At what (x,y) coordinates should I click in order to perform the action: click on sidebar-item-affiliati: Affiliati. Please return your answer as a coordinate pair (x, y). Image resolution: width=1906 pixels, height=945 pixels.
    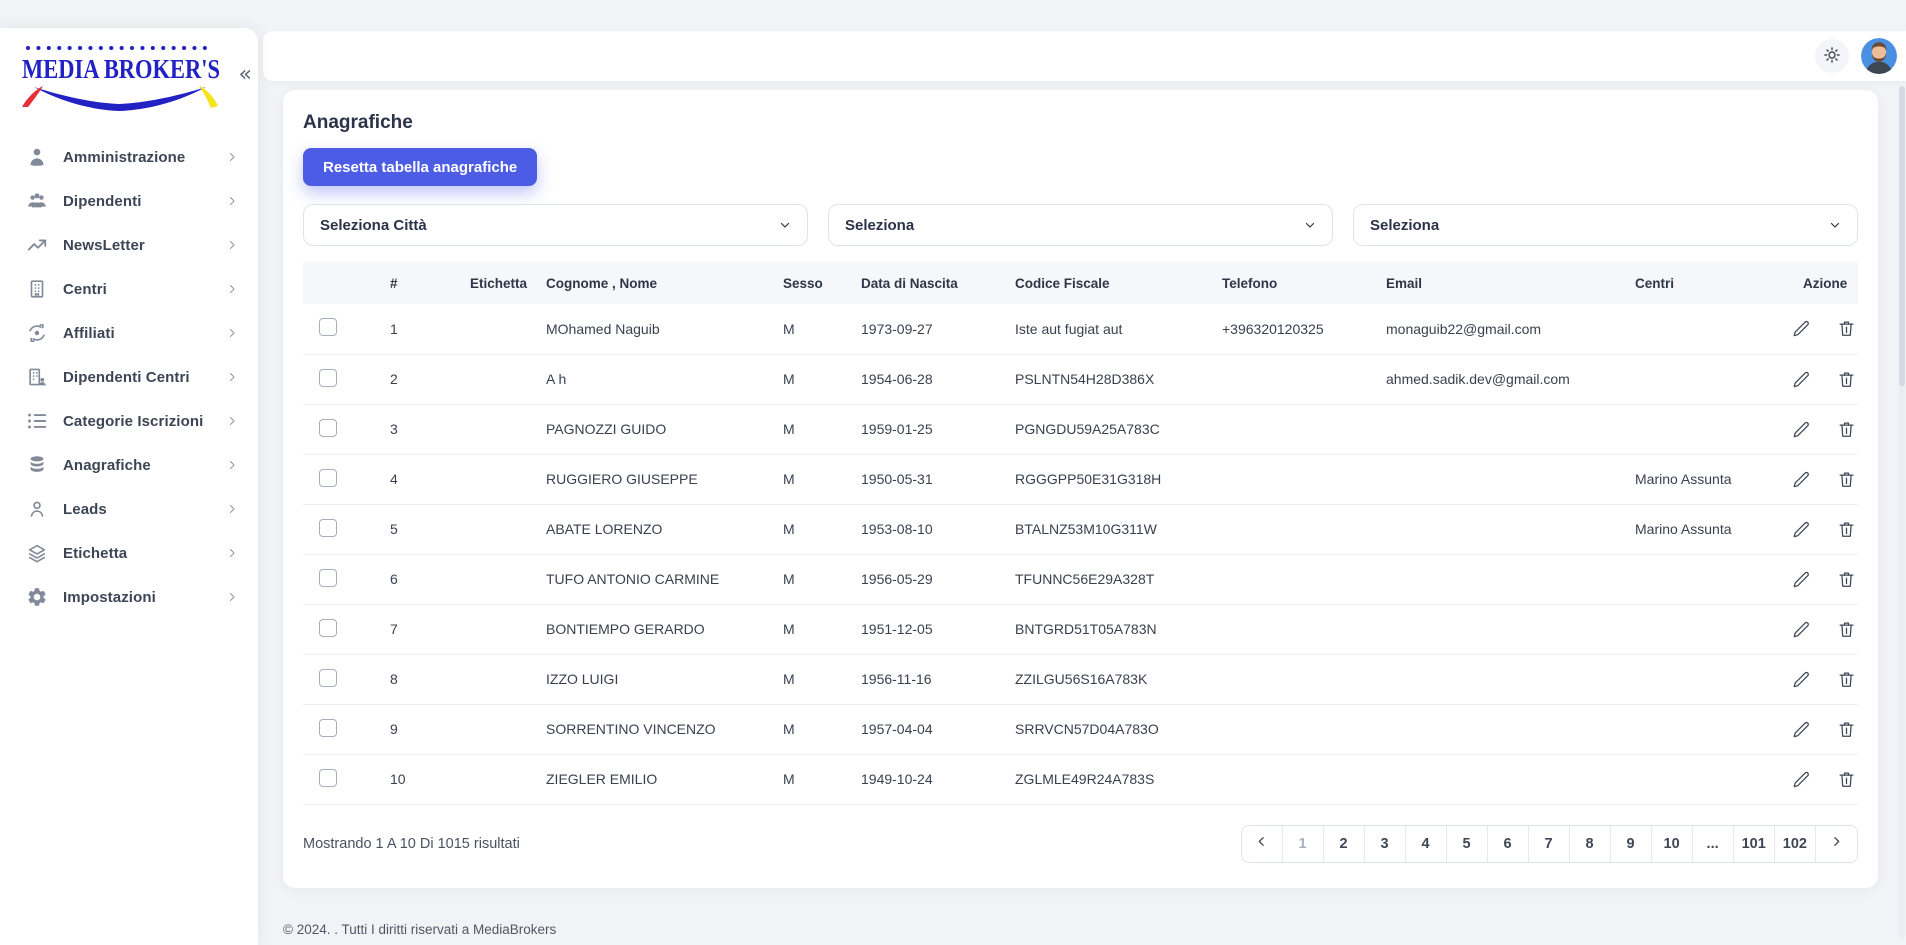
    Looking at the image, I should click on (129, 333).